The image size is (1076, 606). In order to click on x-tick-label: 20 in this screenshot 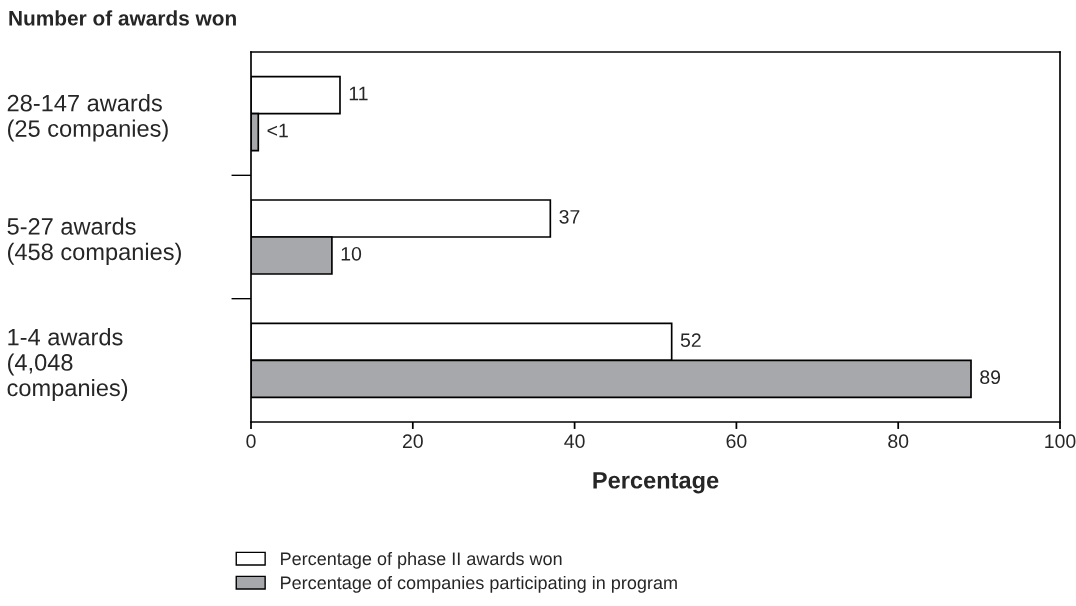, I will do `click(412, 441)`.